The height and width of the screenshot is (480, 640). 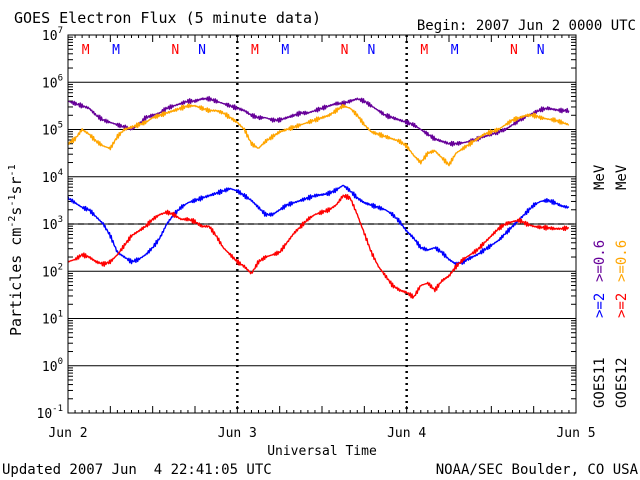 What do you see at coordinates (600, 305) in the screenshot?
I see `legend-goes11-ge2: >=2` at bounding box center [600, 305].